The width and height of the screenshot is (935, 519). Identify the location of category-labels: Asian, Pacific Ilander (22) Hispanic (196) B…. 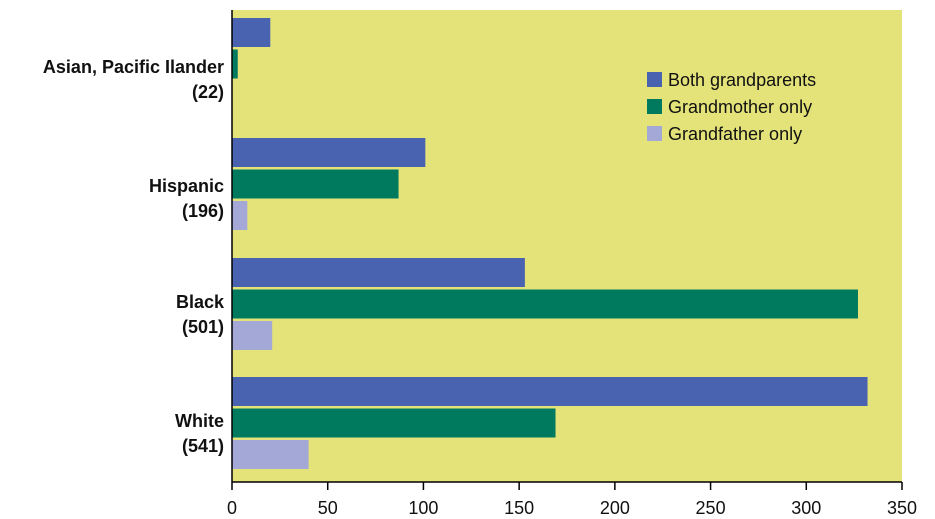
(134, 256).